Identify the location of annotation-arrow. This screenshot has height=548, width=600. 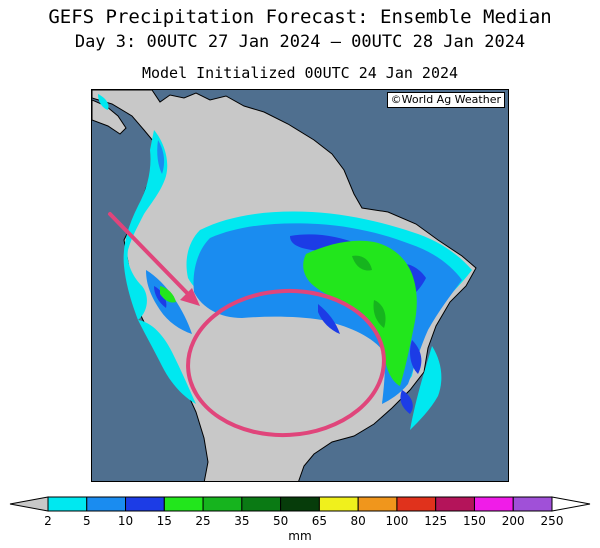
(154, 259).